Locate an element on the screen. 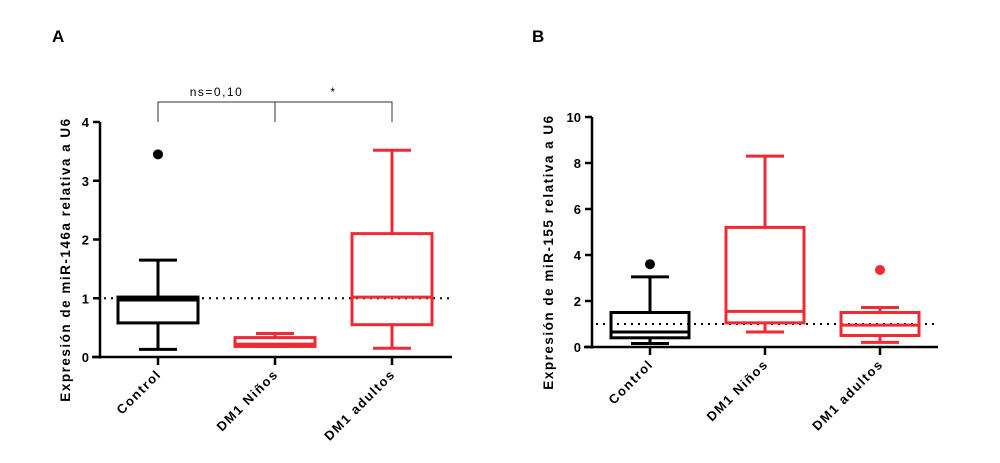 Image resolution: width=1000 pixels, height=463 pixels. y-axis-label: Expresión de miR-146a relativa a U6 is located at coordinates (65, 259).